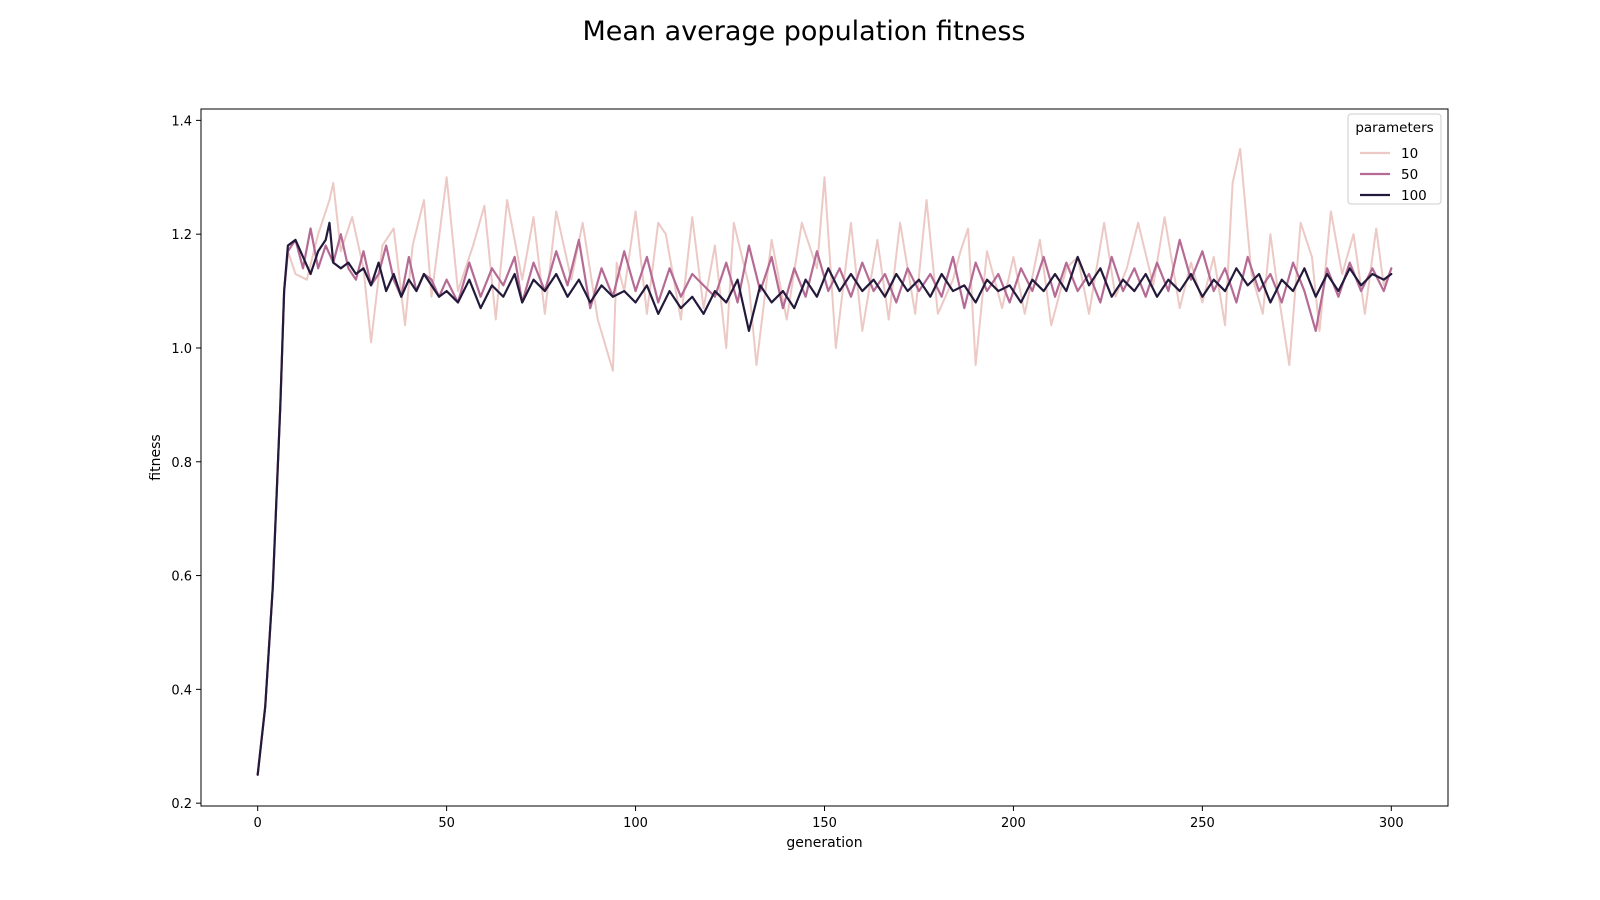 The image size is (1600, 900). Describe the element at coordinates (181, 235) in the screenshot. I see `y-tick-label: 1.2` at that location.